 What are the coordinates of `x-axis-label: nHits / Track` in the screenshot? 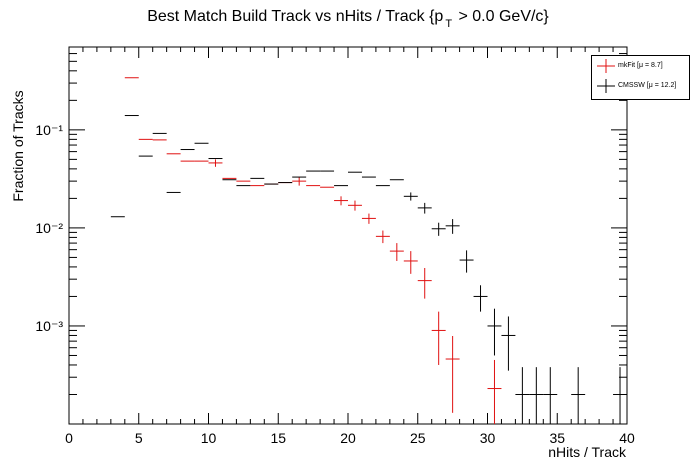 It's located at (587, 452).